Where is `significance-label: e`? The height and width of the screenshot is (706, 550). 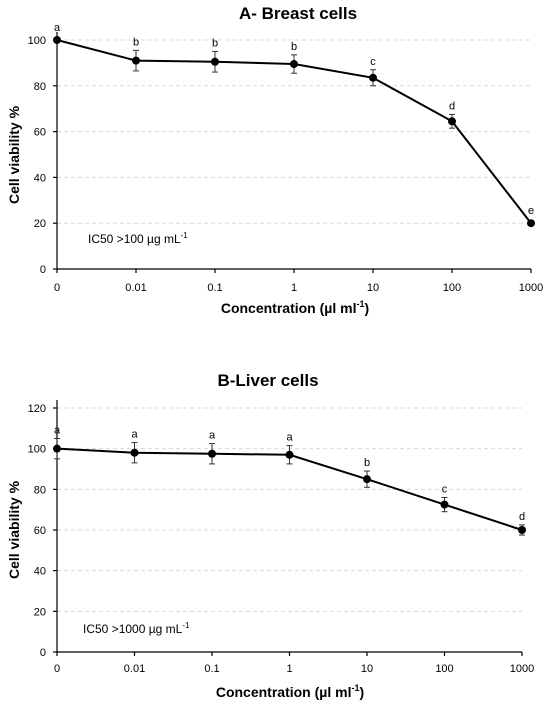
significance-label: e is located at coordinates (531, 211).